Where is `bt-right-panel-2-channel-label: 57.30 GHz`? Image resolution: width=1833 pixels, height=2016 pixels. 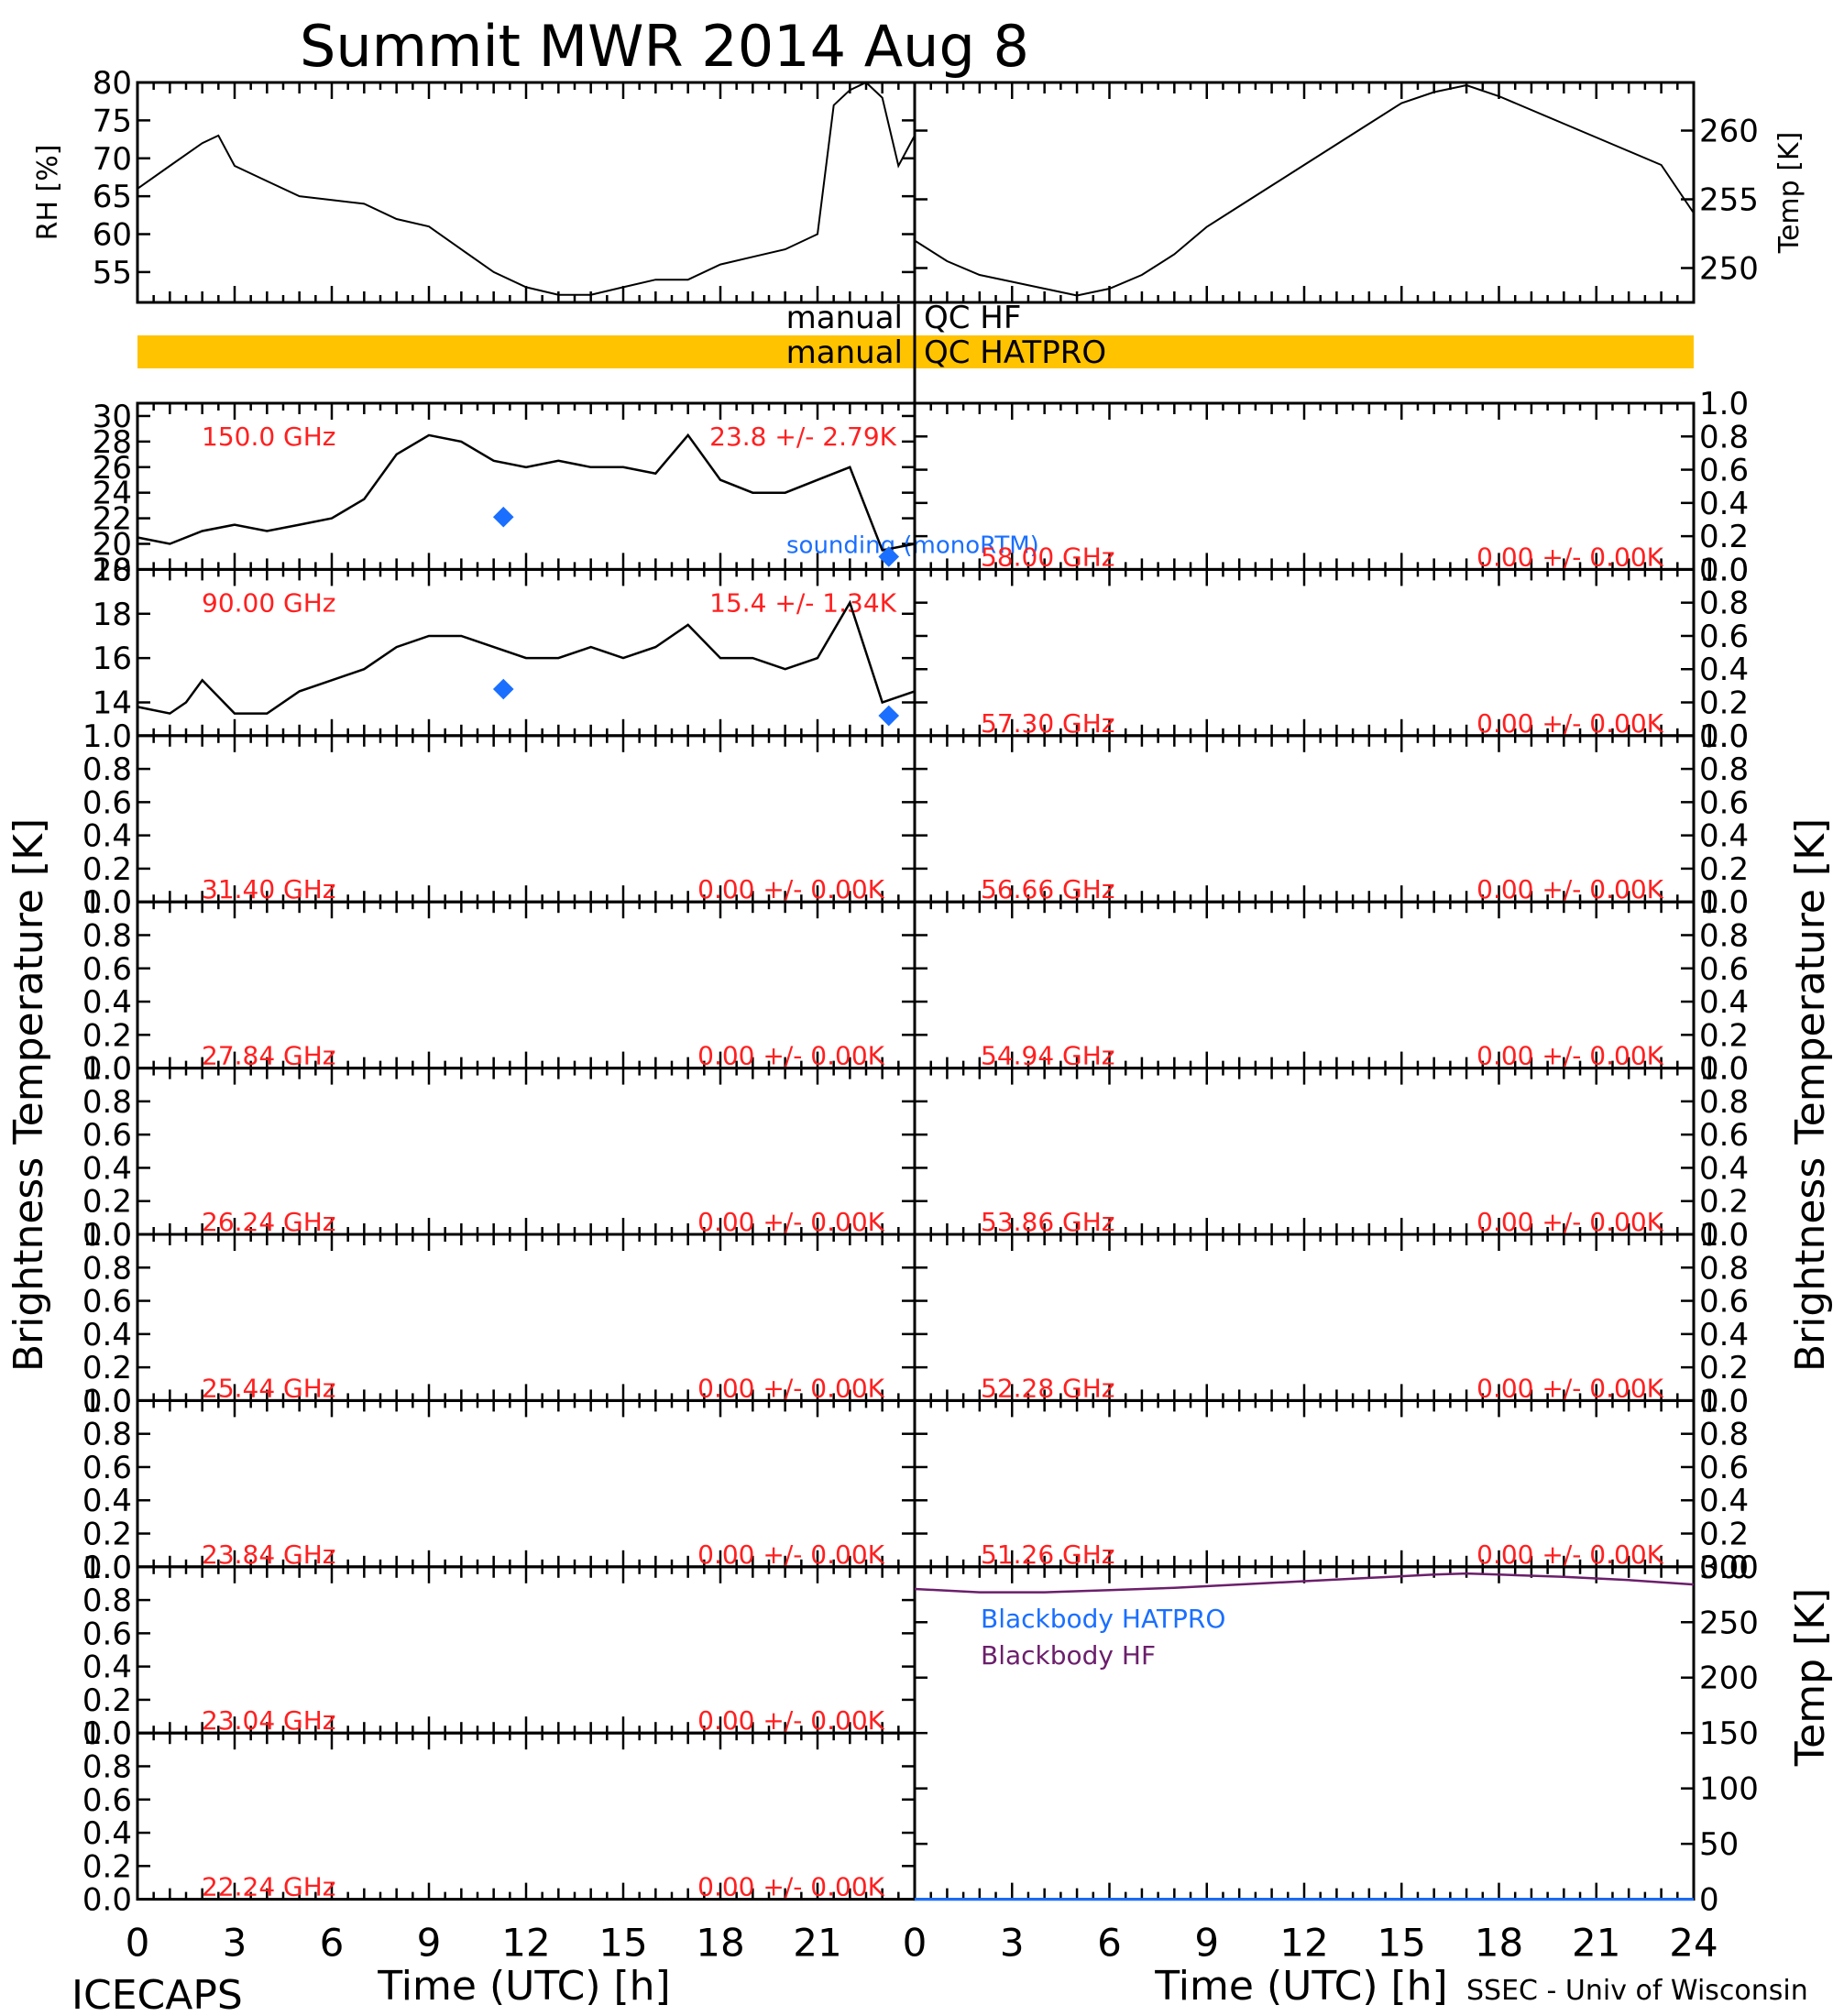 bt-right-panel-2-channel-label: 57.30 GHz is located at coordinates (1048, 723).